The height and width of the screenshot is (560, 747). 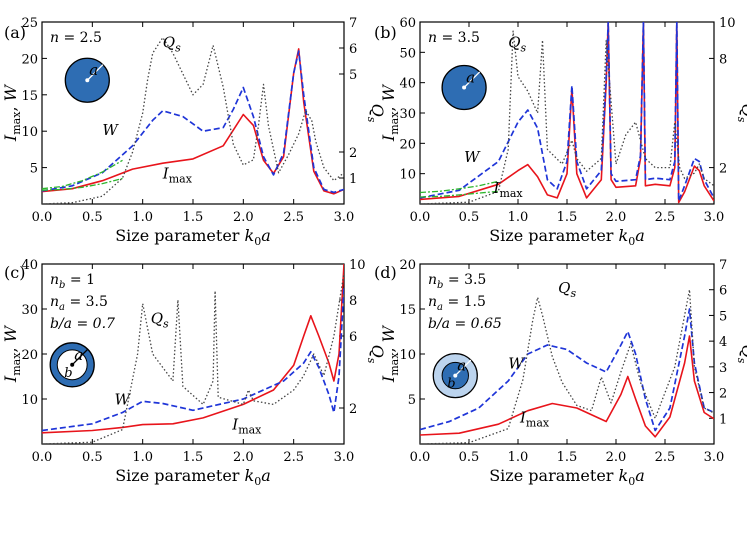 What do you see at coordinates (723, 59) in the screenshot?
I see `y2-tick-label: 8` at bounding box center [723, 59].